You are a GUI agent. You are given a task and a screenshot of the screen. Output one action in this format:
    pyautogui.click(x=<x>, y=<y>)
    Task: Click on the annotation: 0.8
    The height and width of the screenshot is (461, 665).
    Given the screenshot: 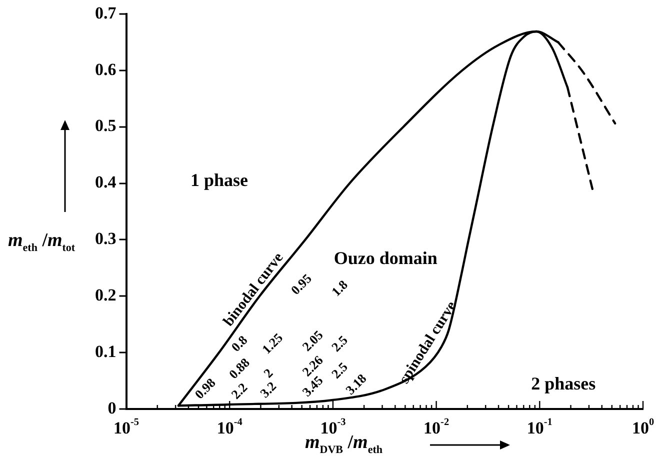 What is the action you would take?
    pyautogui.click(x=239, y=343)
    